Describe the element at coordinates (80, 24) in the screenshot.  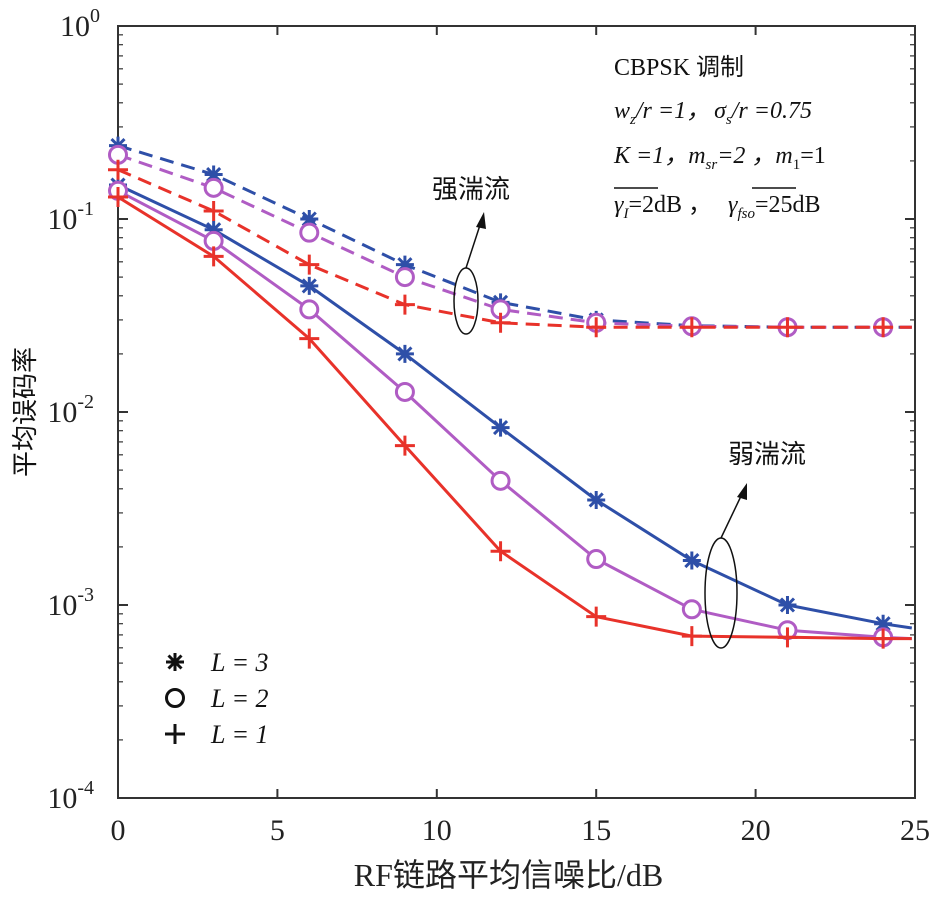
I see `y-tick-label: 10⁰` at that location.